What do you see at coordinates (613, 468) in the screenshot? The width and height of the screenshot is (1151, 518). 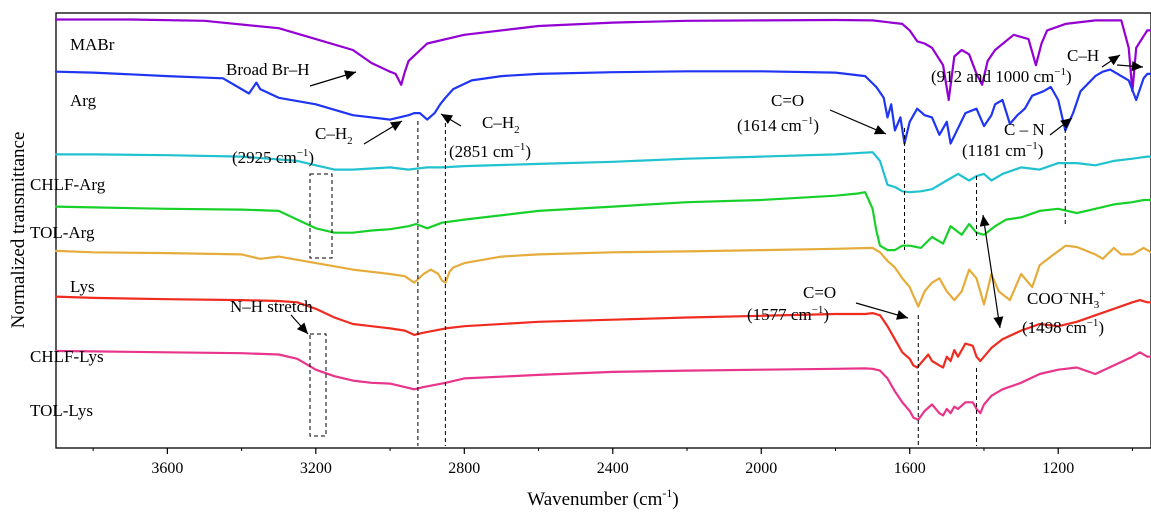 I see `x-tick-label: 2400` at bounding box center [613, 468].